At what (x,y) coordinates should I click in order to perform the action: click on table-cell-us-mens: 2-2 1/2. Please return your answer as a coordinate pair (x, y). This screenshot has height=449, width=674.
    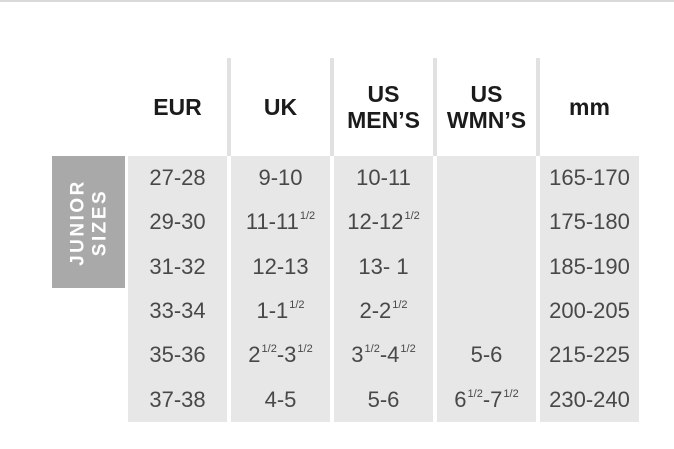
    Looking at the image, I should click on (383, 311).